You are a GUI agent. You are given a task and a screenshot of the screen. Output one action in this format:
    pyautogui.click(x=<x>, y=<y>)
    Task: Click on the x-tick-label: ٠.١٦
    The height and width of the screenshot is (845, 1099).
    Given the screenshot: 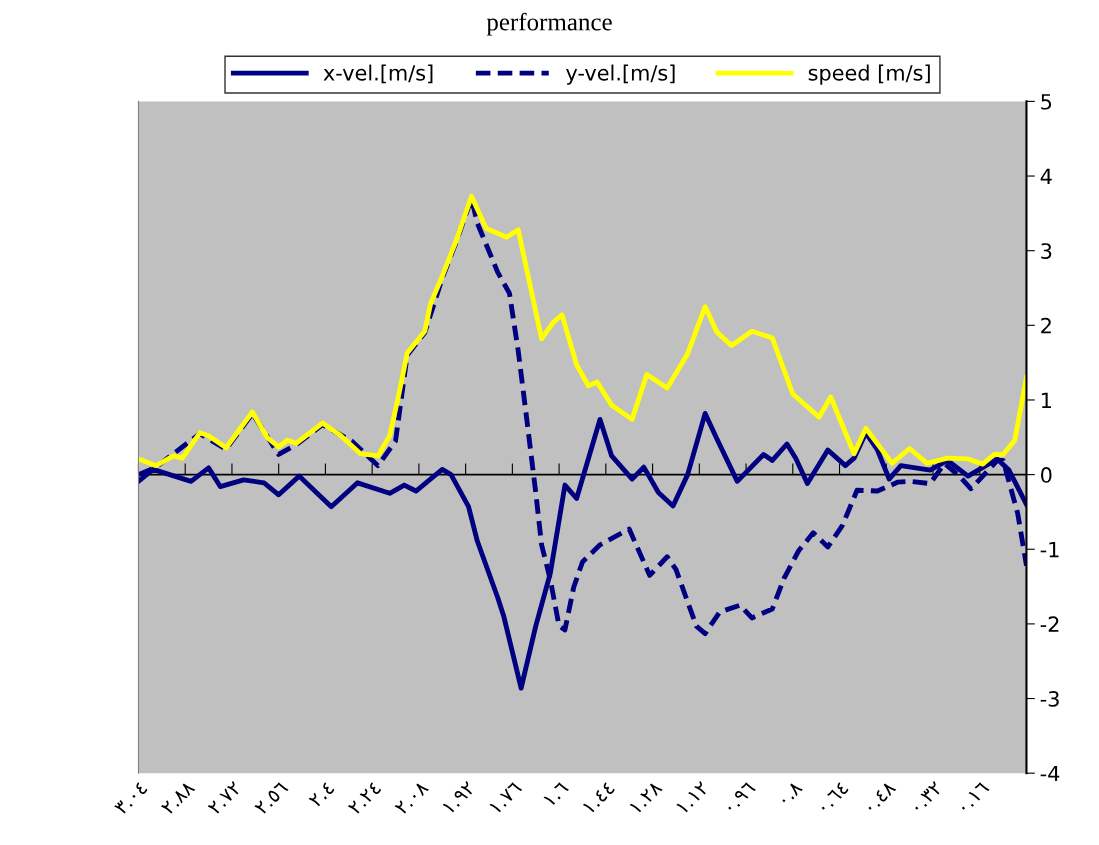 What is the action you would take?
    pyautogui.click(x=973, y=797)
    